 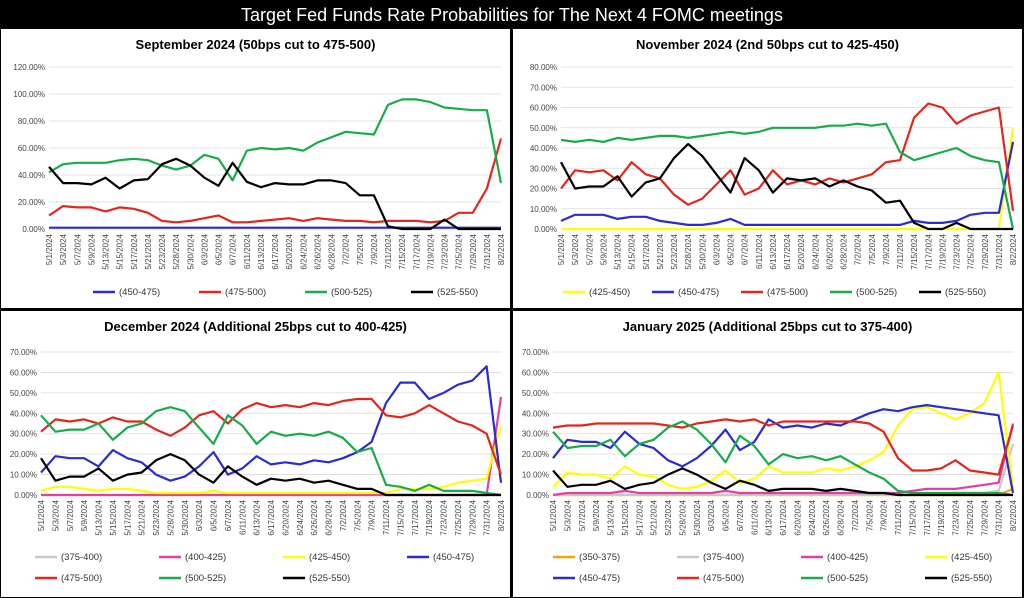 What do you see at coordinates (928, 251) in the screenshot?
I see `x-tick-label: 7/17/2024` at bounding box center [928, 251].